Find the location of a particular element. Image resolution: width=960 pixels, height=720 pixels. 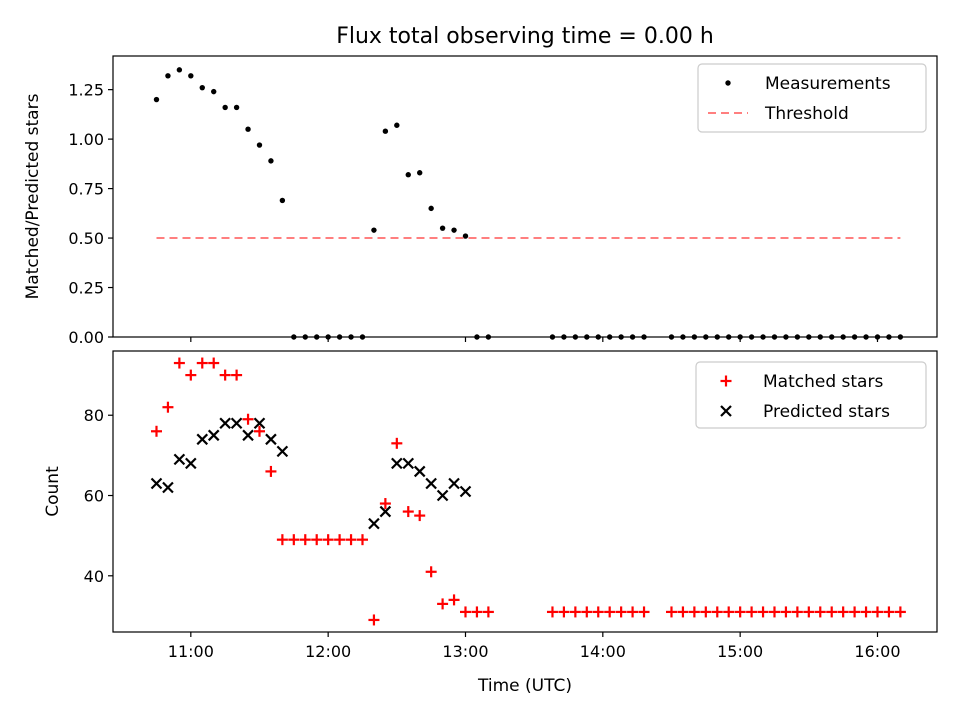

x-tick-label: 16:00 is located at coordinates (877, 651).